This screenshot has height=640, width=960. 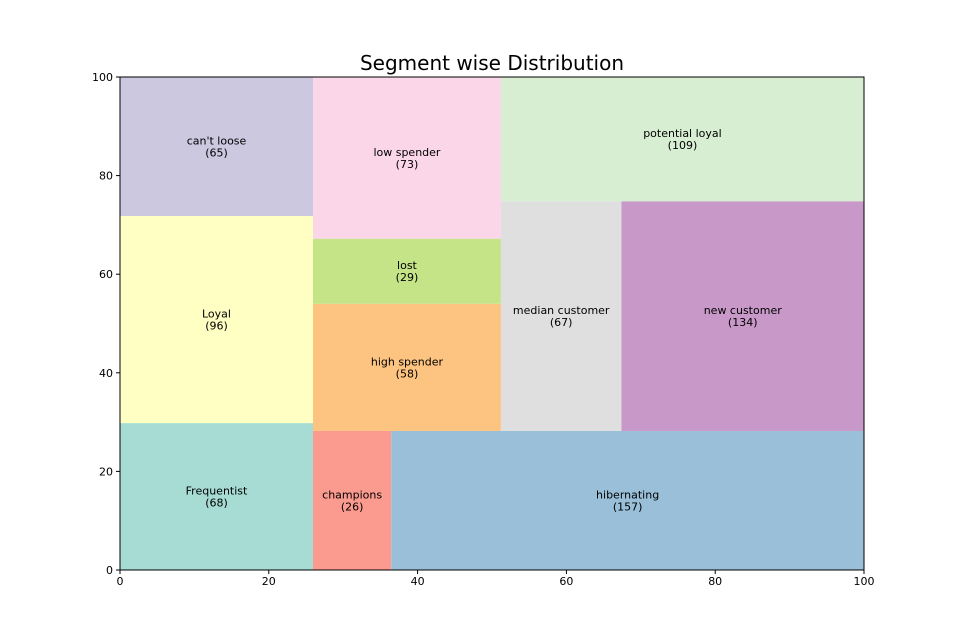 I want to click on treemap-label-hibernating: hibernating (157), so click(x=627, y=500).